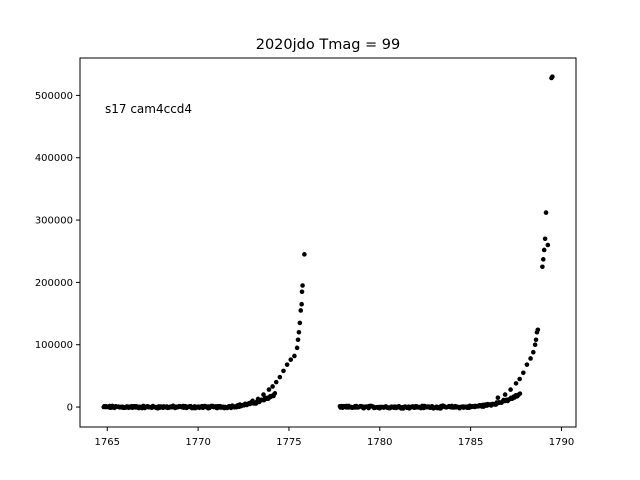 The image size is (640, 480). Describe the element at coordinates (334, 437) in the screenshot. I see `x-axis: 1765 1770 1775 1780 1785 1790` at that location.